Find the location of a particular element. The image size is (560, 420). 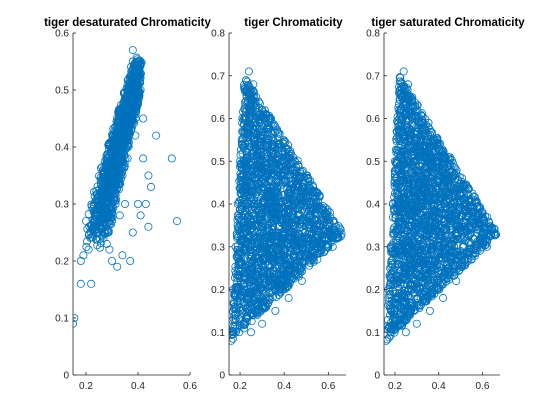

y-tick-label: 0.4 is located at coordinates (218, 205).